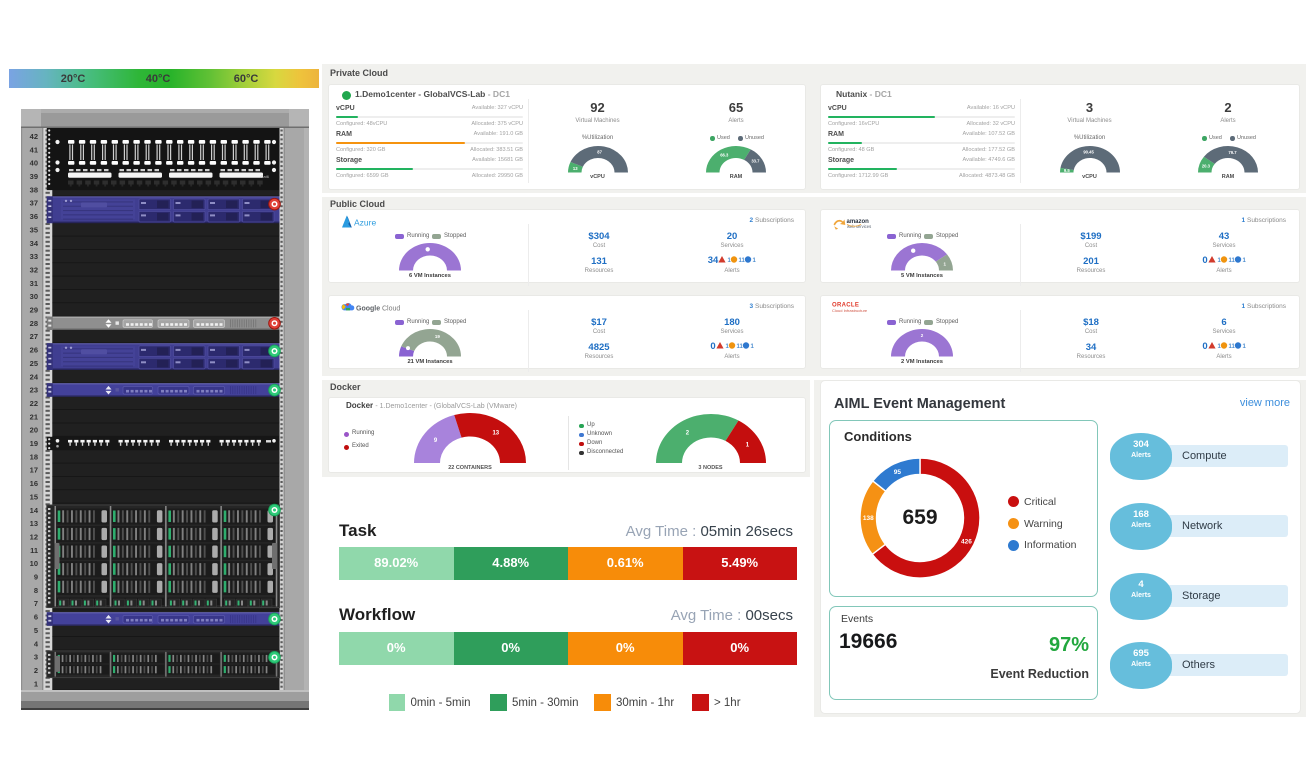 This screenshot has height=777, width=1312. What do you see at coordinates (599, 151) in the screenshot?
I see `svg-text: 87` at bounding box center [599, 151].